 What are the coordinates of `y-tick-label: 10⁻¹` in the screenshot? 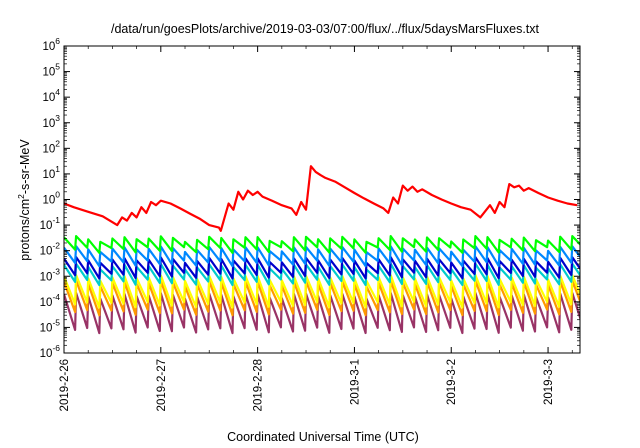 It's located at (50, 223).